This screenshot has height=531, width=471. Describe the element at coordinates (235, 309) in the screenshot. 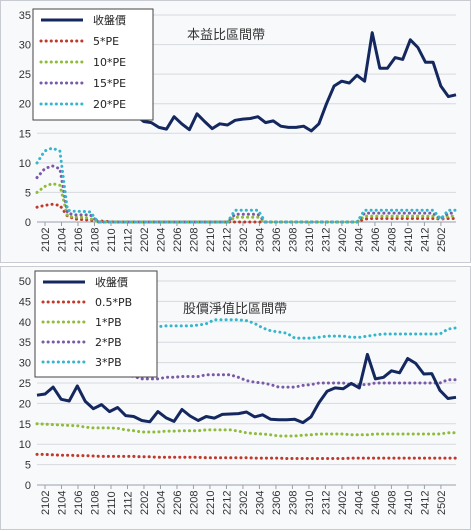

I see `chart-title: 股價淨值比區間帶` at that location.